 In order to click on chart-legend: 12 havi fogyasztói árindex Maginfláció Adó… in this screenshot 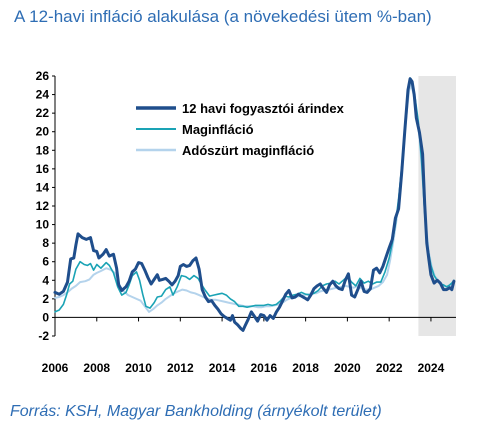, I will do `click(240, 129)`.